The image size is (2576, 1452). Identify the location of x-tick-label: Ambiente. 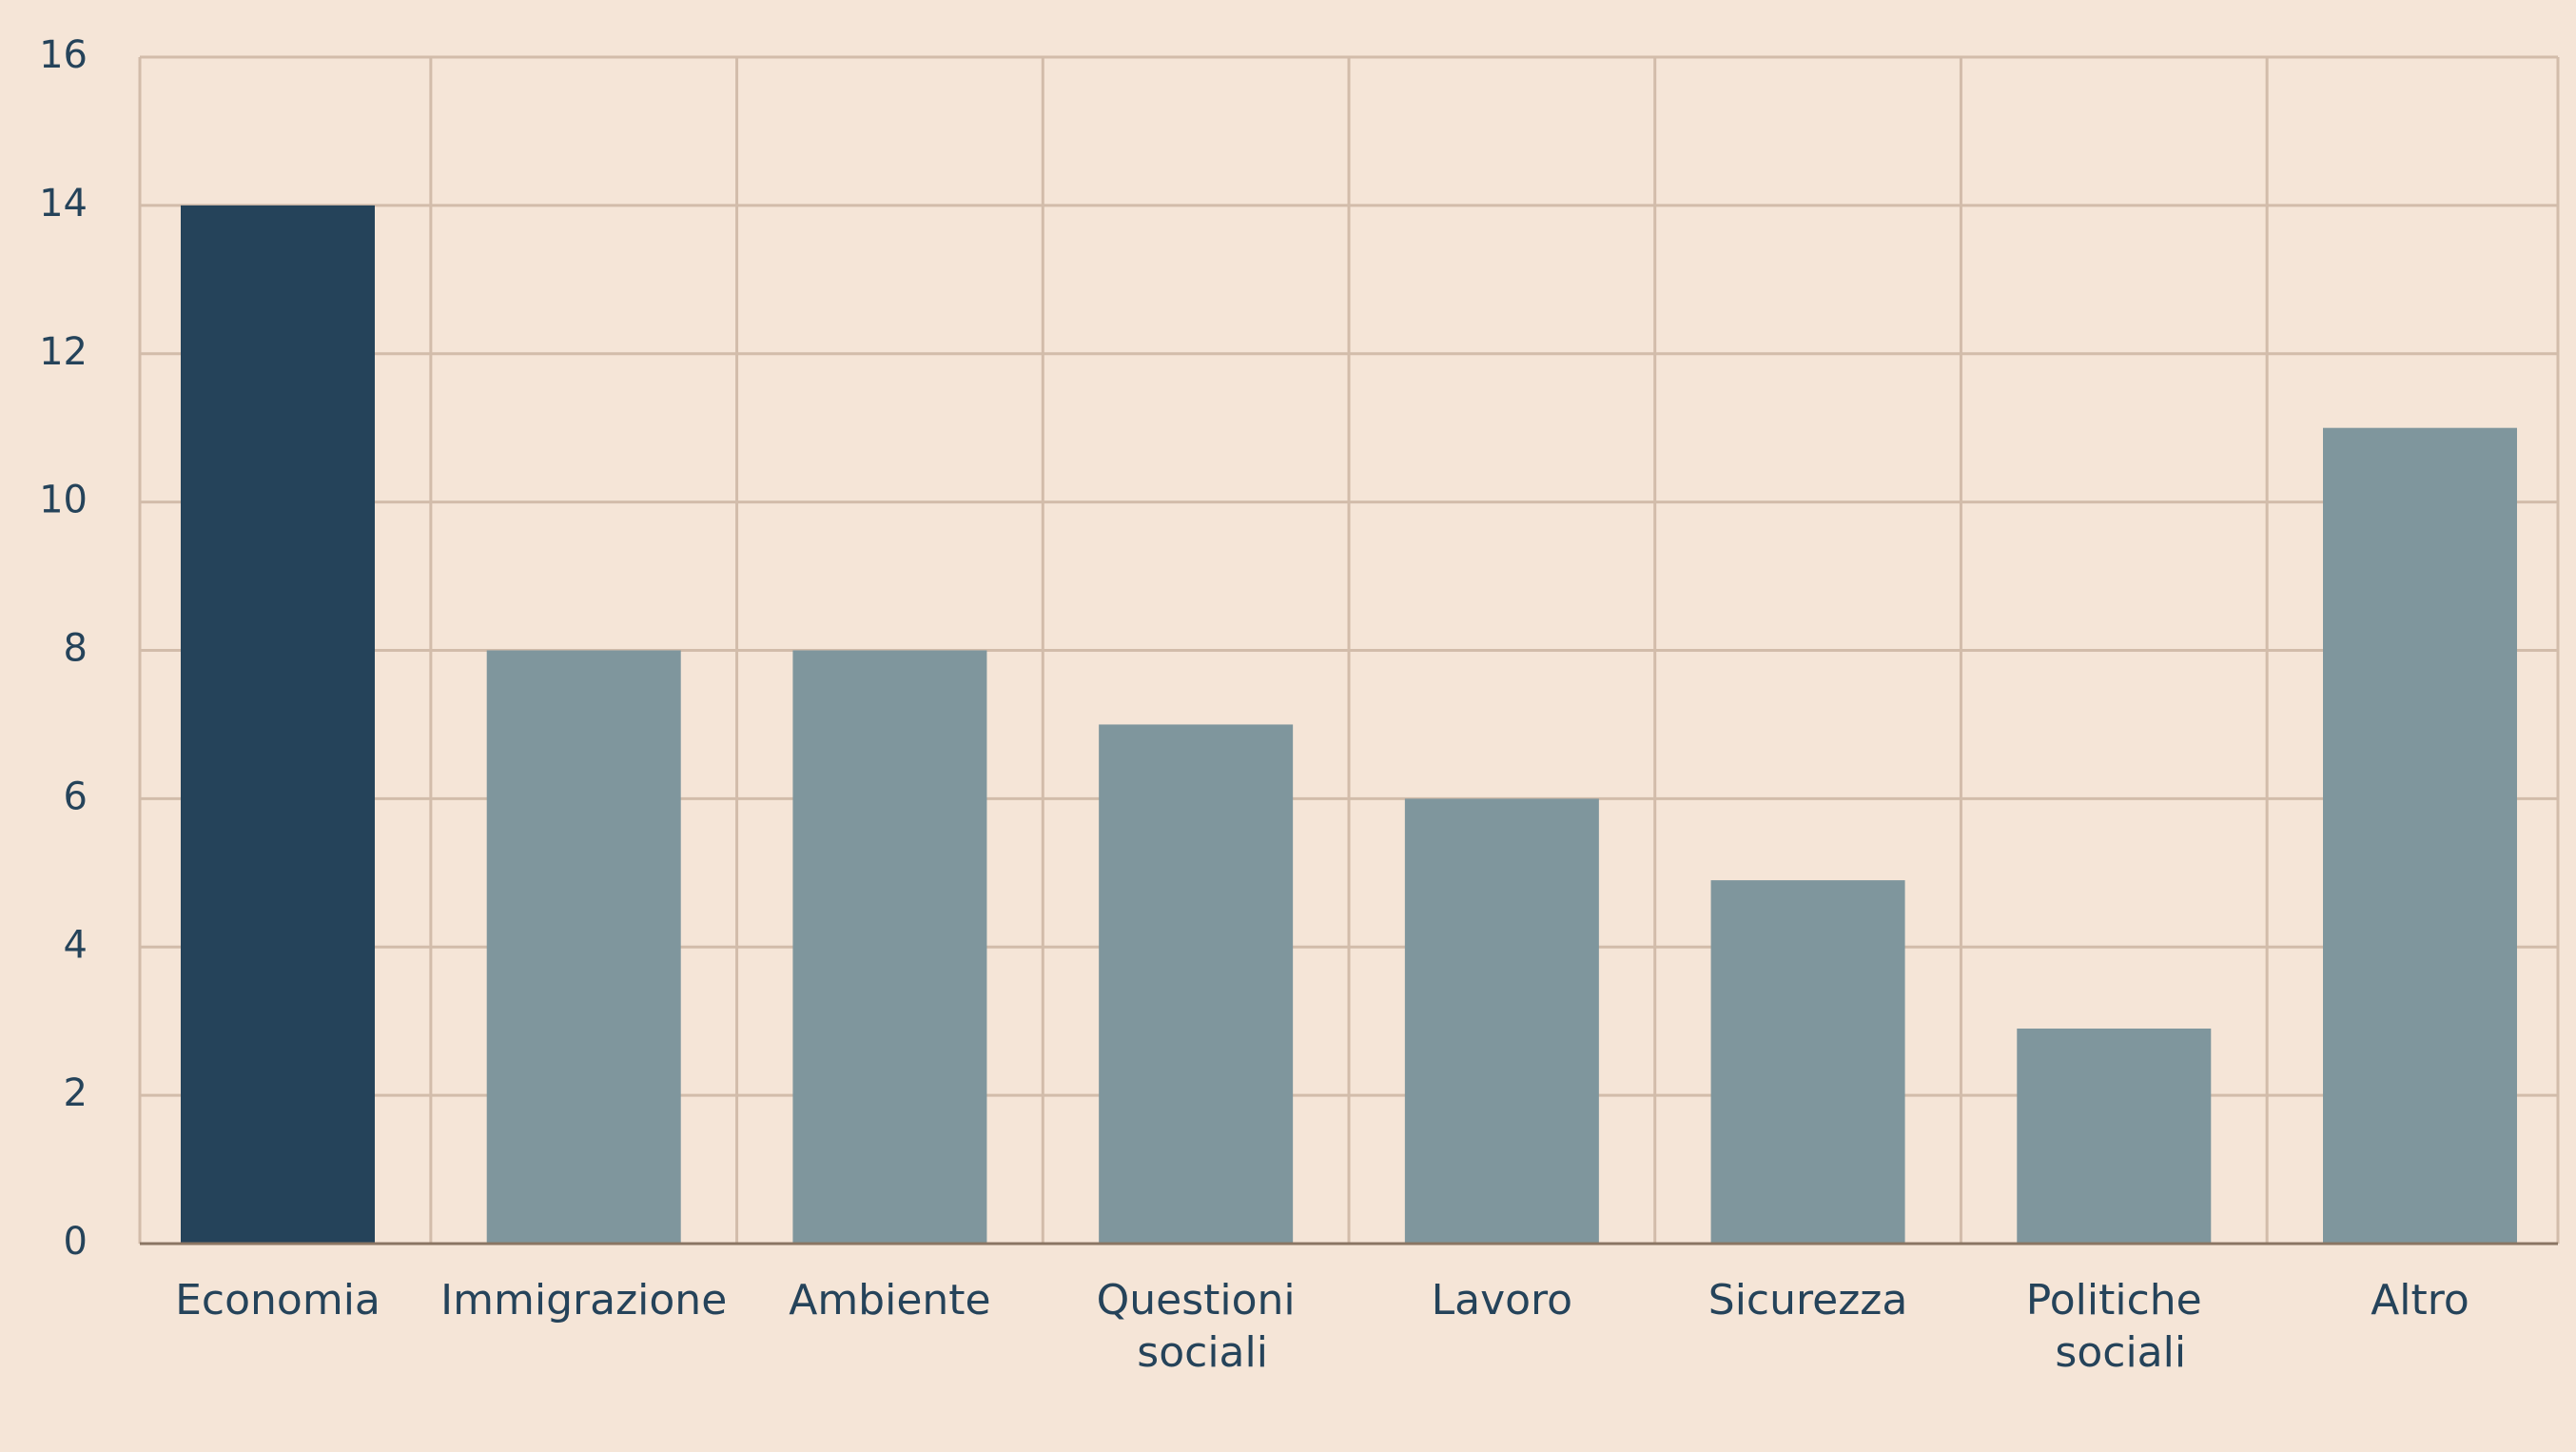
(889, 1300).